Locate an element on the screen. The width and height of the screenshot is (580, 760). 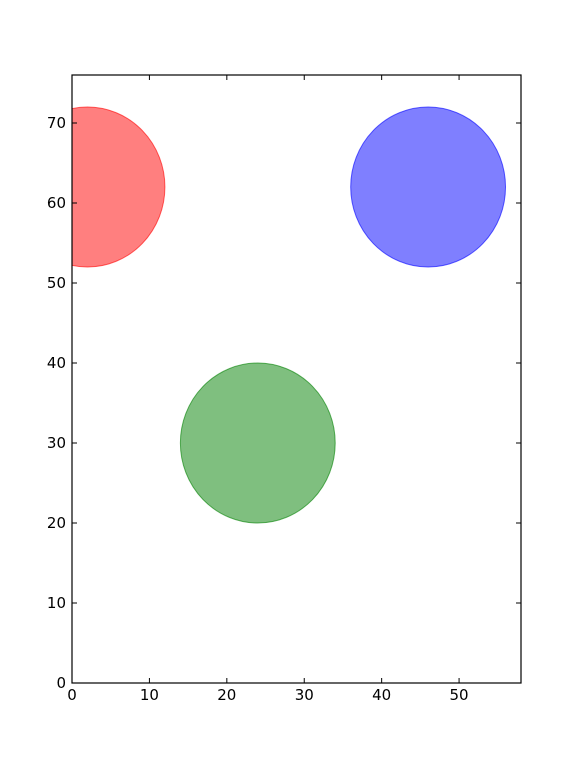
x-tick-label: 0 is located at coordinates (72, 695).